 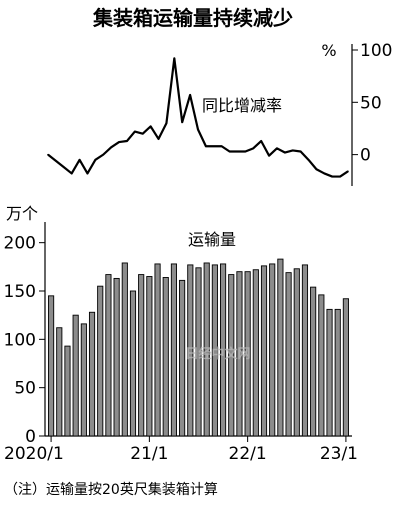 What do you see at coordinates (149, 454) in the screenshot?
I see `bar-x-tick-label: 21/1` at bounding box center [149, 454].